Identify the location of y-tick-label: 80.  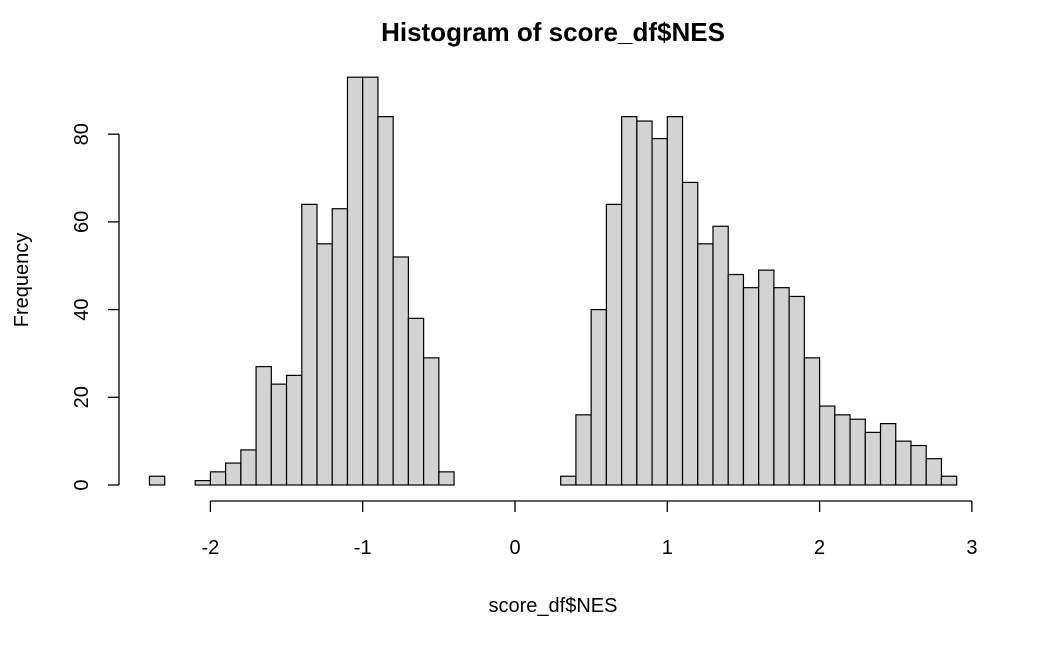
(82, 134).